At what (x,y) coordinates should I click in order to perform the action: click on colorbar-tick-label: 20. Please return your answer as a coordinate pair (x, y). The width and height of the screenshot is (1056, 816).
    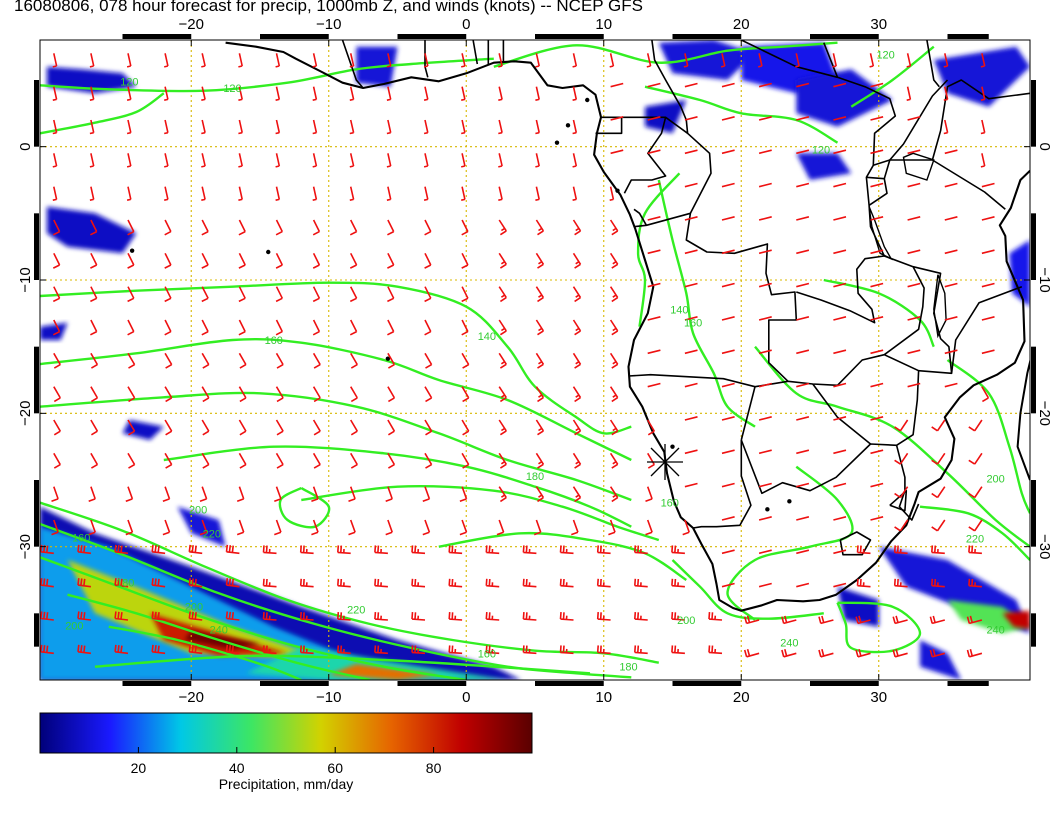
    Looking at the image, I should click on (139, 768).